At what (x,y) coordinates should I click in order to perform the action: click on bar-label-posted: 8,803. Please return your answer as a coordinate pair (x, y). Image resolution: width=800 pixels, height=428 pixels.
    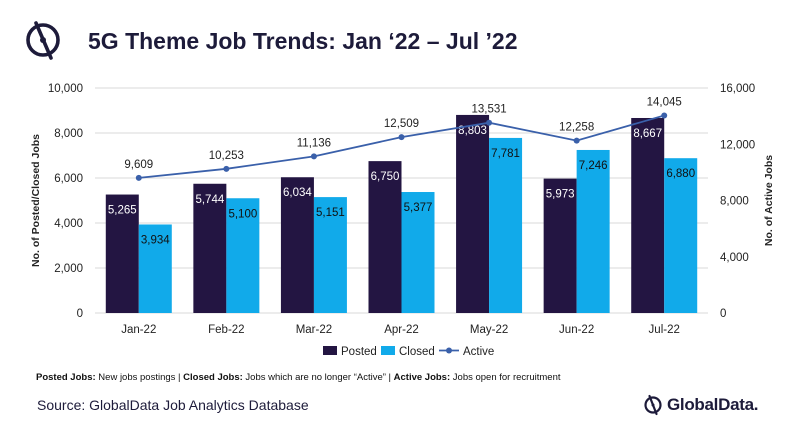
    Looking at the image, I should click on (472, 131).